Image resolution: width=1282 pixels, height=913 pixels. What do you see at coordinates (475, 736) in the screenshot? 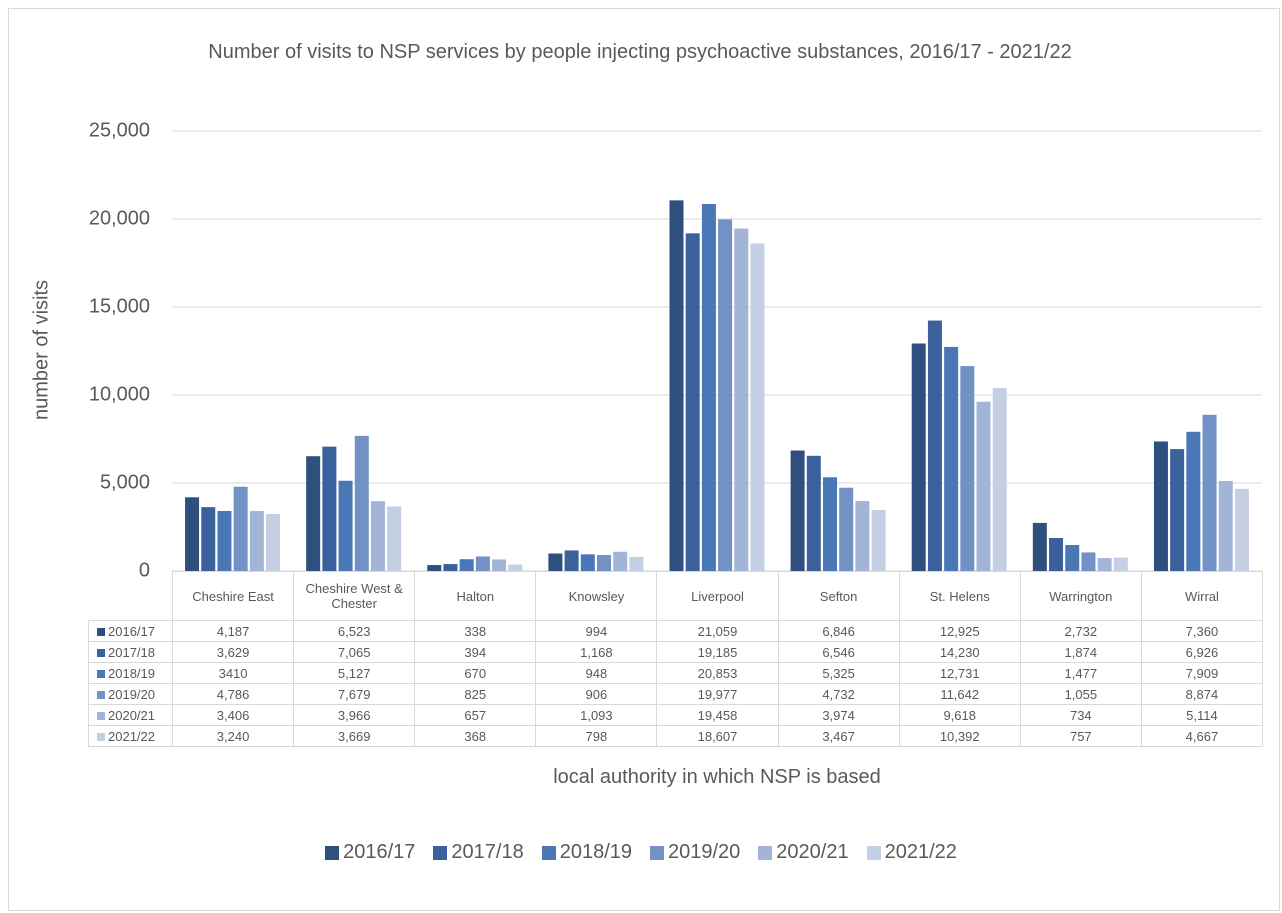
I see `table-value: 368` at bounding box center [475, 736].